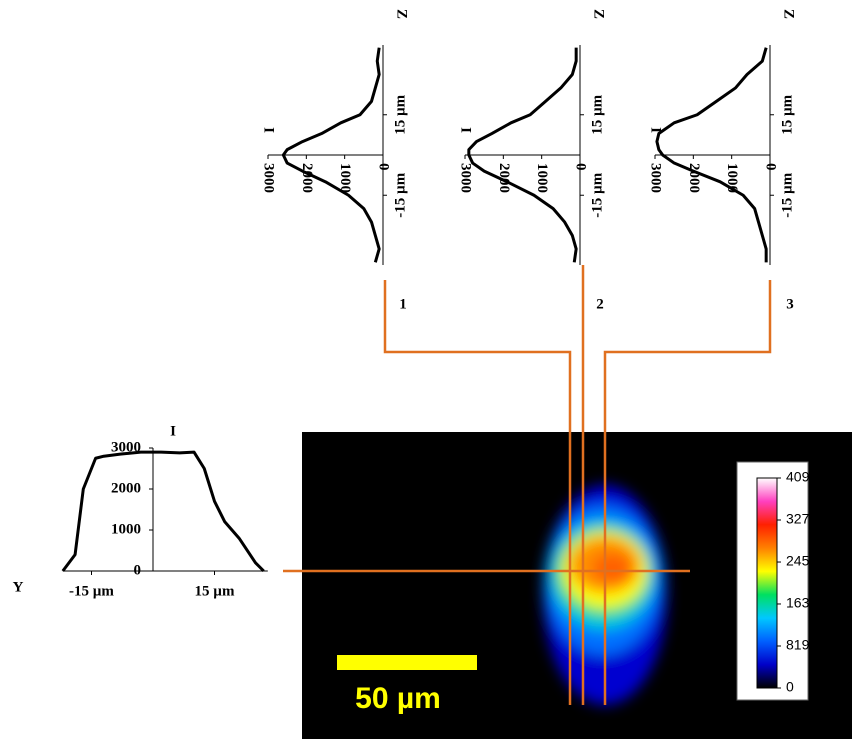  Describe the element at coordinates (403, 304) in the screenshot. I see `profile-label: 1` at that location.